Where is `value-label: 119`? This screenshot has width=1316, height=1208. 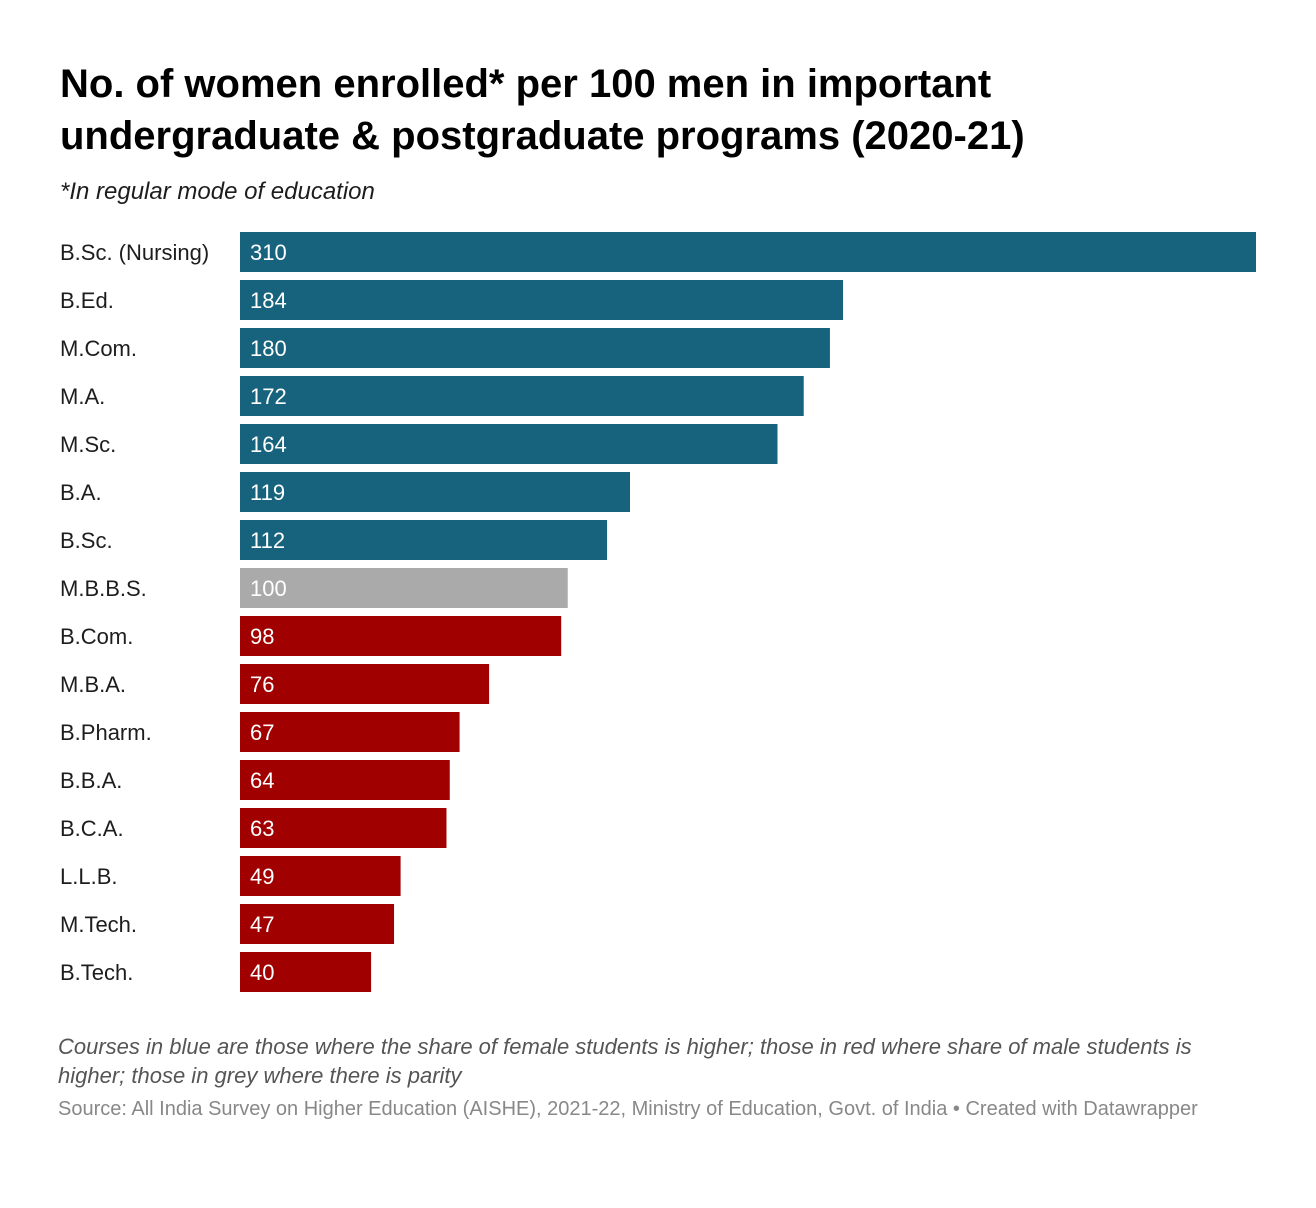
value-label: 119 is located at coordinates (267, 492).